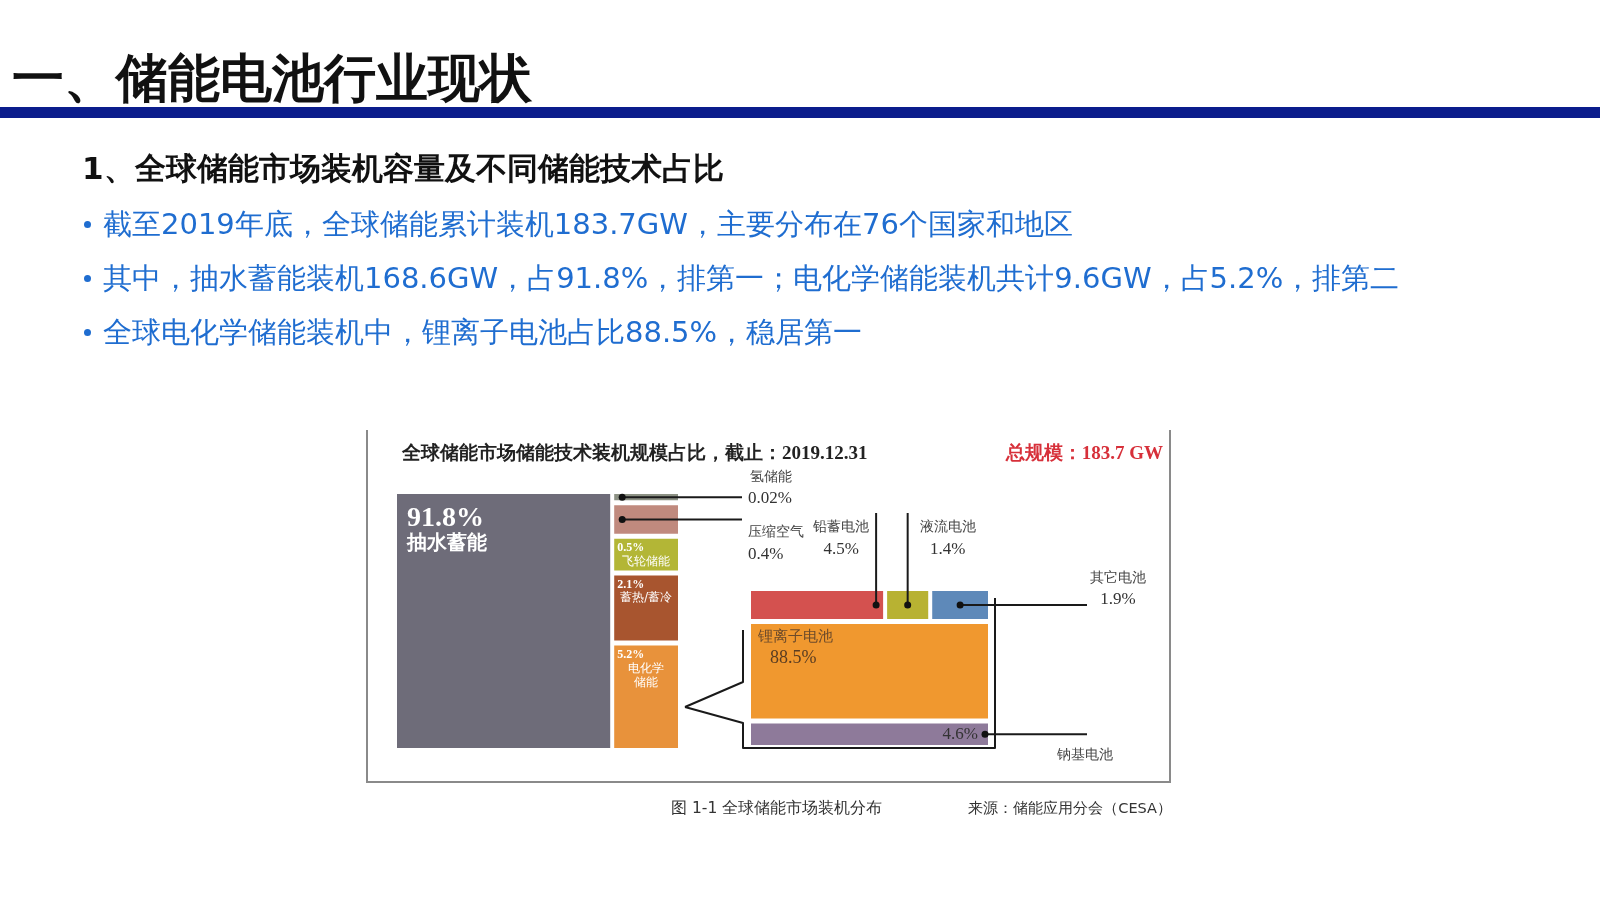 This screenshot has width=1600, height=900. Describe the element at coordinates (777, 808) in the screenshot. I see `caption: 图 1-1 全球储能市场装机分布` at that location.